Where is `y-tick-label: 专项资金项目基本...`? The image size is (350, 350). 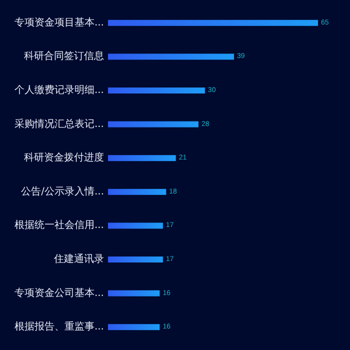
y-tick-label: 专项资金项目基本... is located at coordinates (59, 22).